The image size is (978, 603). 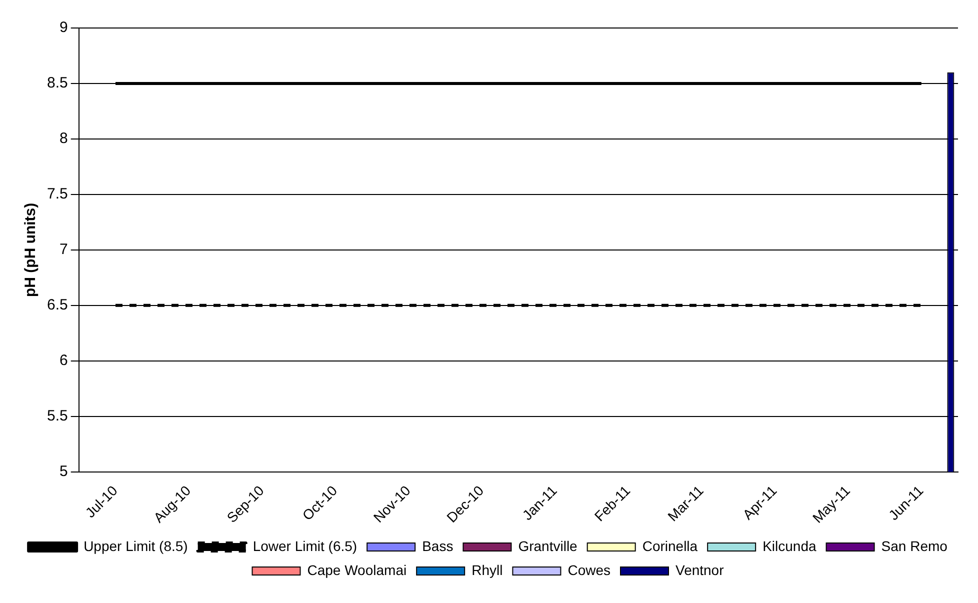 What do you see at coordinates (357, 570) in the screenshot?
I see `legend-label: Cape Woolamai` at bounding box center [357, 570].